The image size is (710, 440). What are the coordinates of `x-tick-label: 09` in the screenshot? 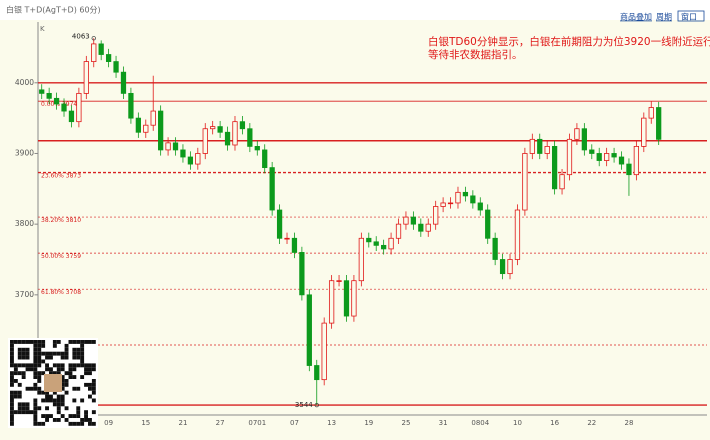 It's located at (108, 423).